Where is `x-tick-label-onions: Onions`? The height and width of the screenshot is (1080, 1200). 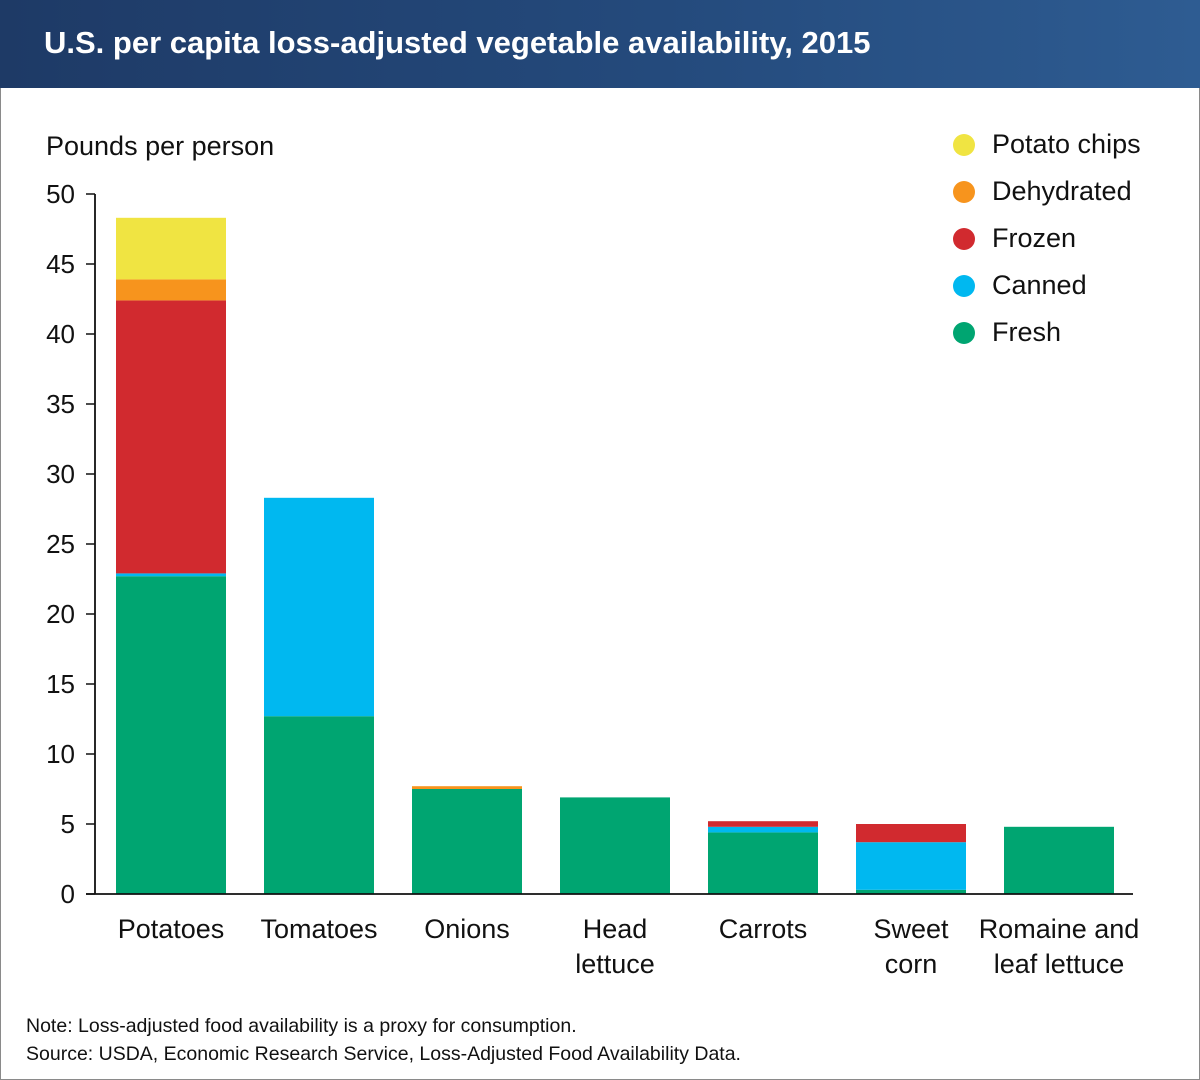 x-tick-label-onions: Onions is located at coordinates (467, 929).